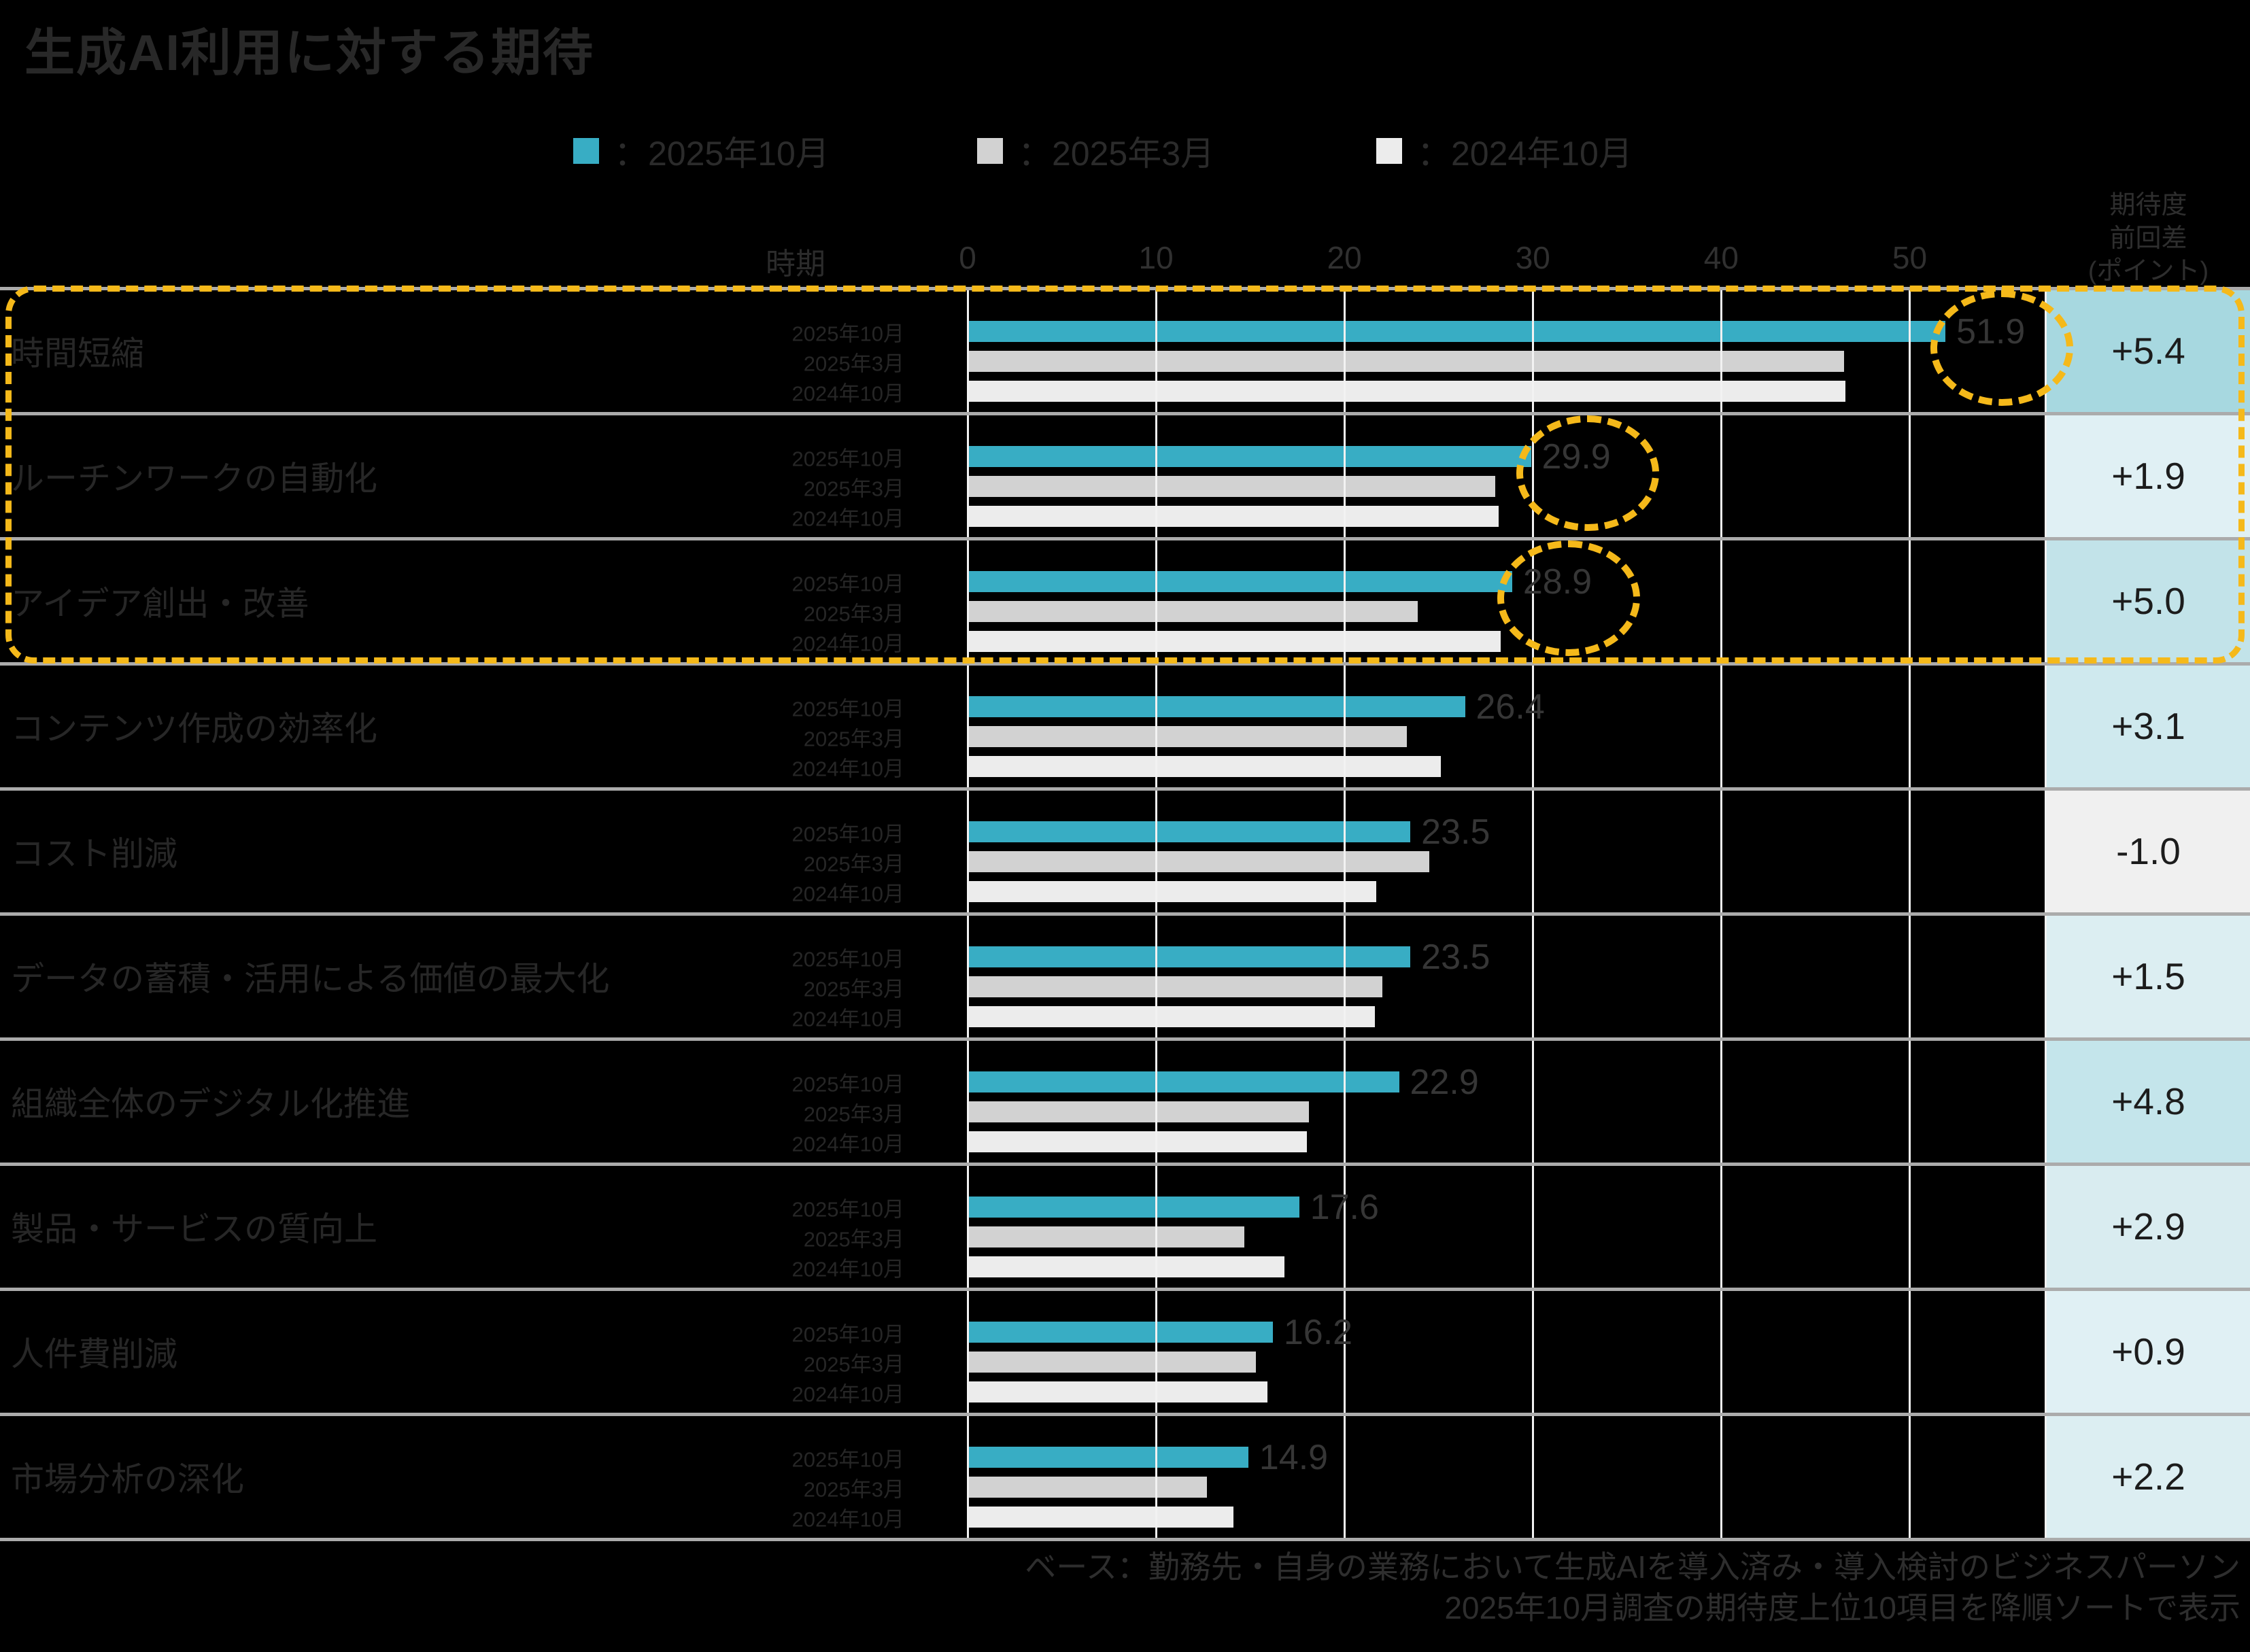 The image size is (2250, 1652). What do you see at coordinates (309, 52) in the screenshot?
I see `chart-title: 生成AI利用に対する期待` at bounding box center [309, 52].